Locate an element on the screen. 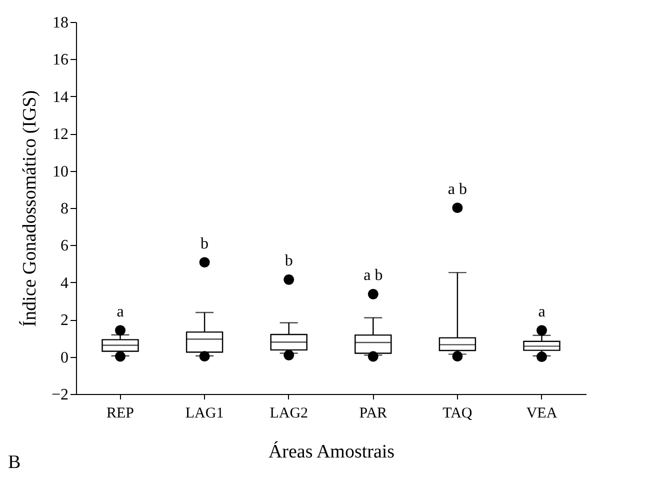 This screenshot has width=656, height=500. x-tick-label: VEA is located at coordinates (542, 414).